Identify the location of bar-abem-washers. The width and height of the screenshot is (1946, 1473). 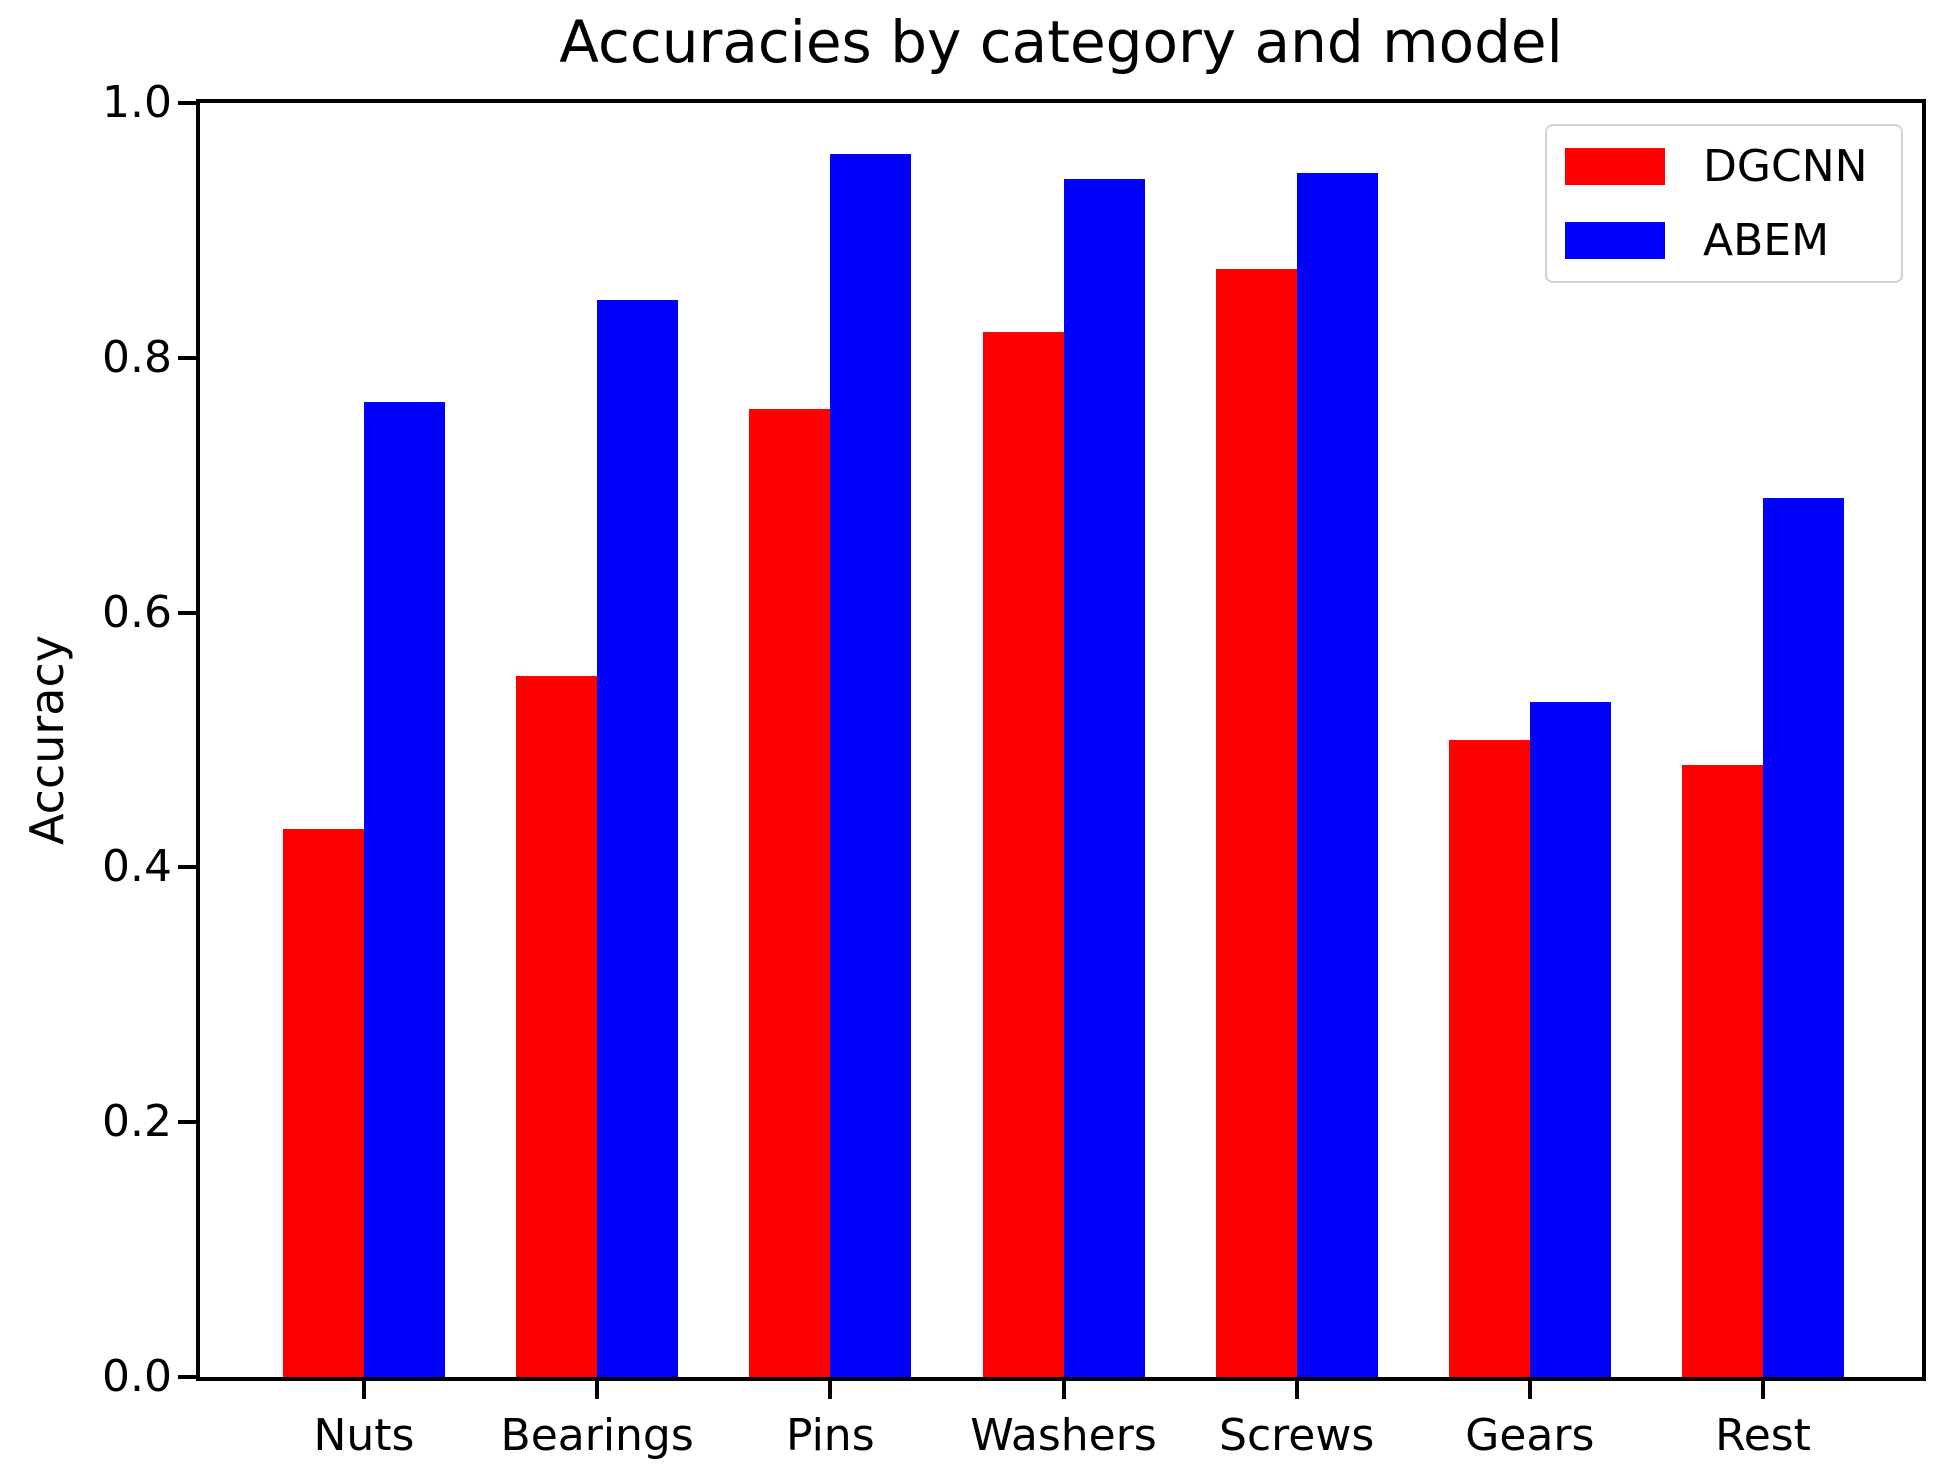
(1104, 778).